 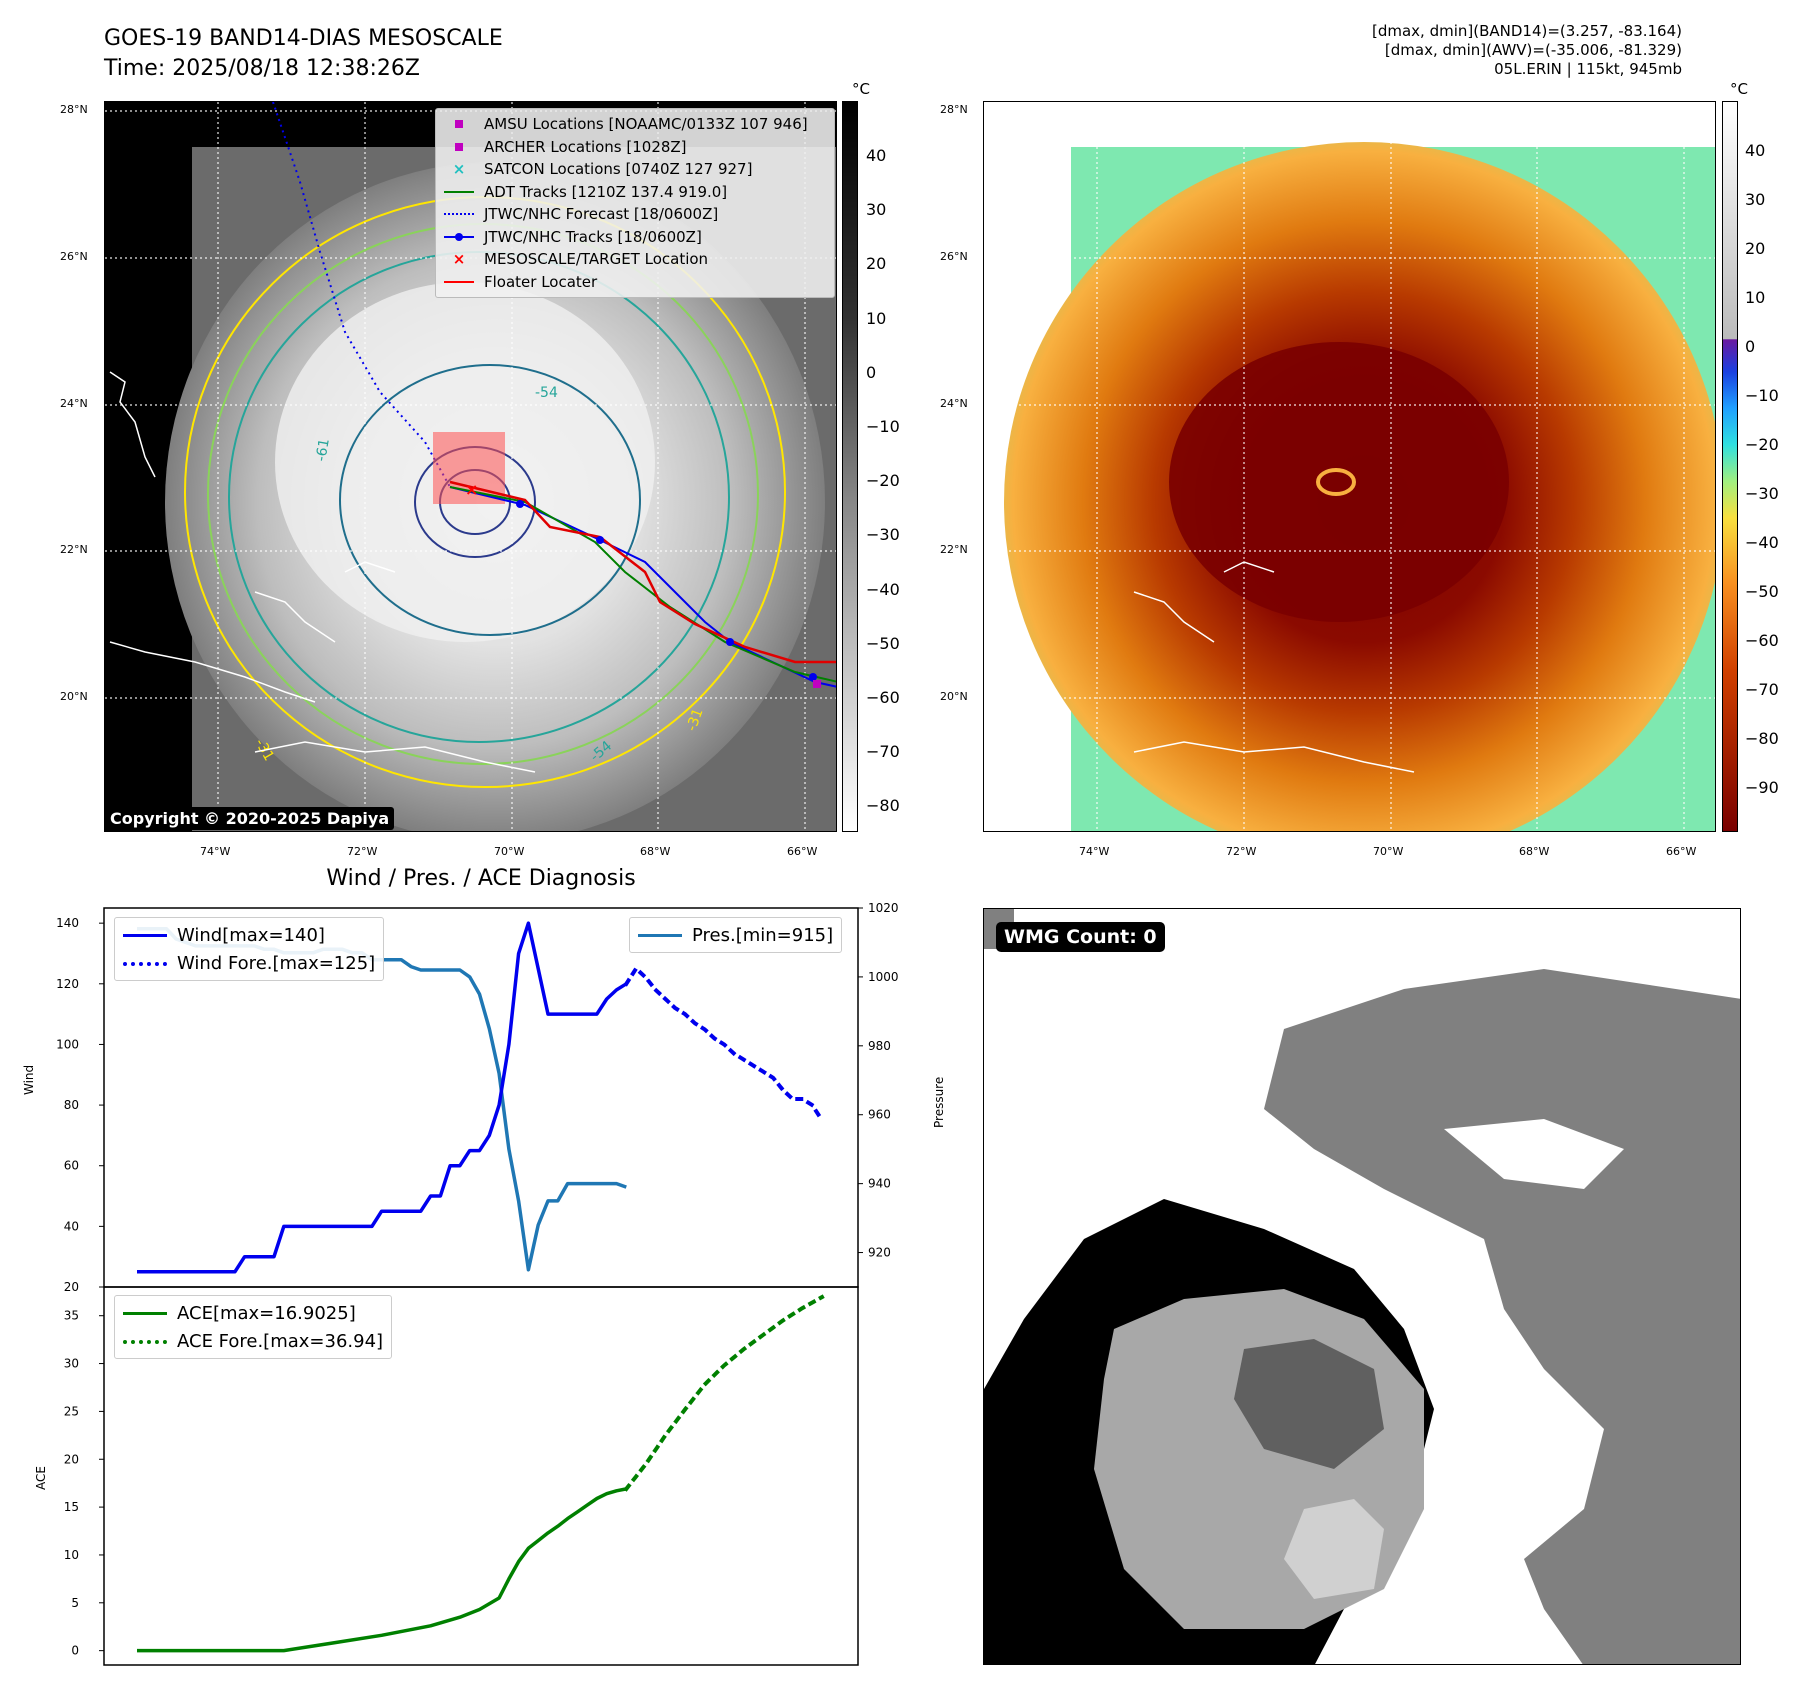 What do you see at coordinates (71, 1364) in the screenshot?
I see `ace-tick-label: 30` at bounding box center [71, 1364].